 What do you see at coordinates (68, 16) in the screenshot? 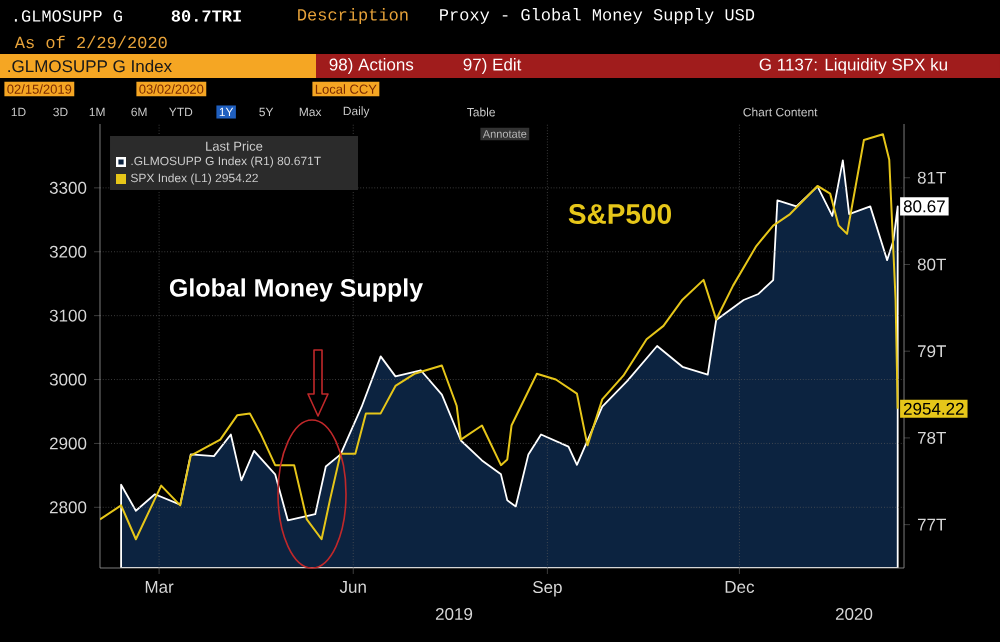
I see `text: .GLMOSUPP G` at bounding box center [68, 16].